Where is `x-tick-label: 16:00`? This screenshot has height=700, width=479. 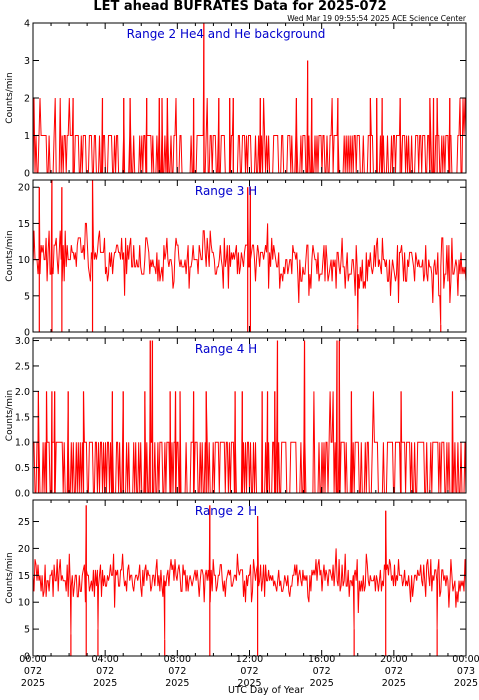 x-tick-label: 16:00 is located at coordinates (321, 659).